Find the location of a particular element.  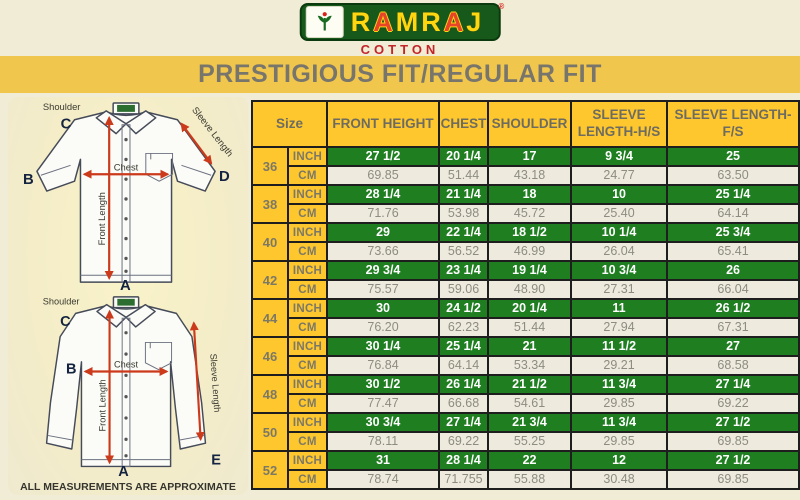

cm-value-cell: 46.99 is located at coordinates (530, 251).